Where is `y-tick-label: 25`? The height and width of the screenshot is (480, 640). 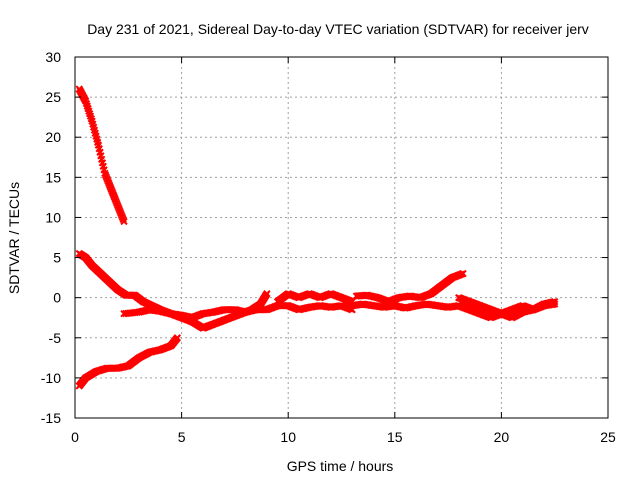 y-tick-label: 25 is located at coordinates (53, 97).